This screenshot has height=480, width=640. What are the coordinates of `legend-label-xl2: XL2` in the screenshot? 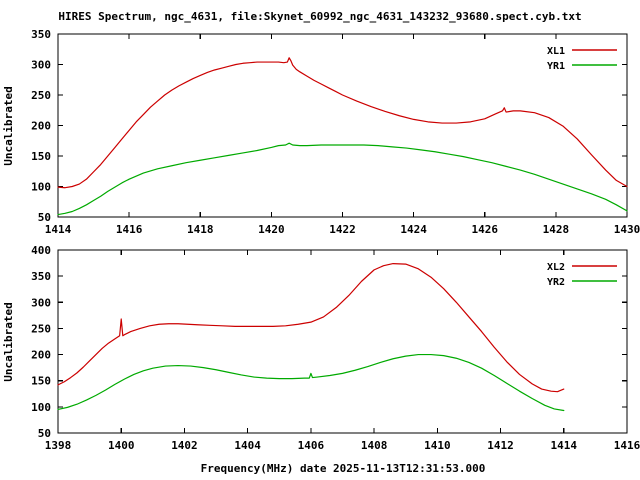 It's located at (556, 267).